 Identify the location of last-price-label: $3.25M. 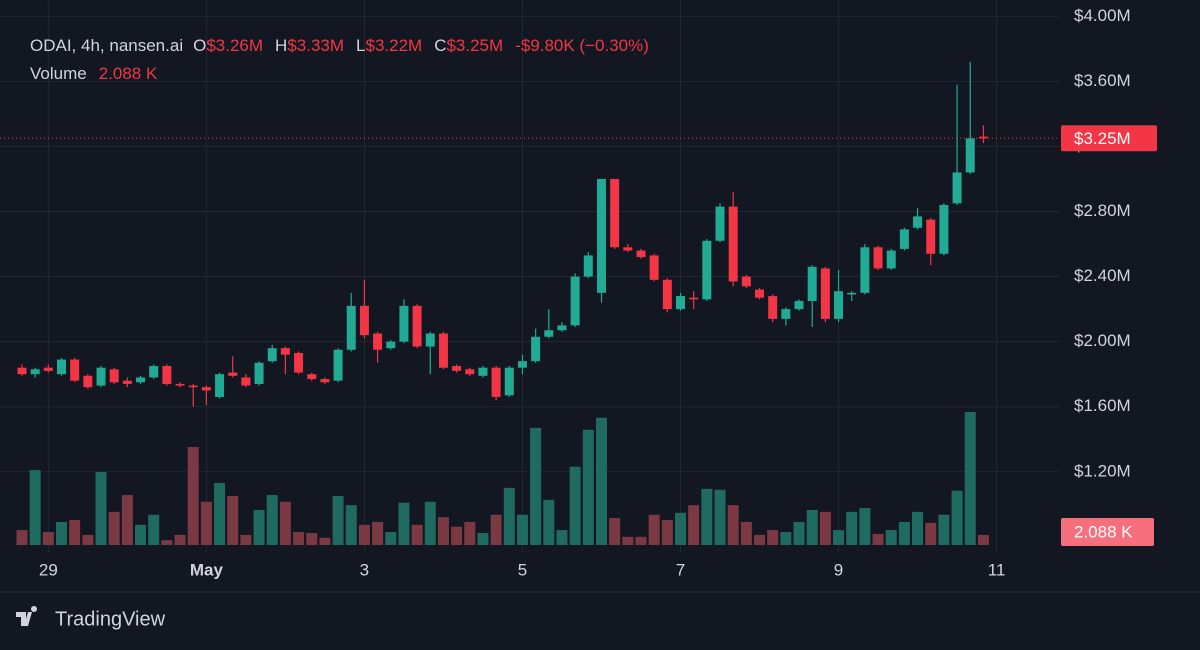
(1102, 138).